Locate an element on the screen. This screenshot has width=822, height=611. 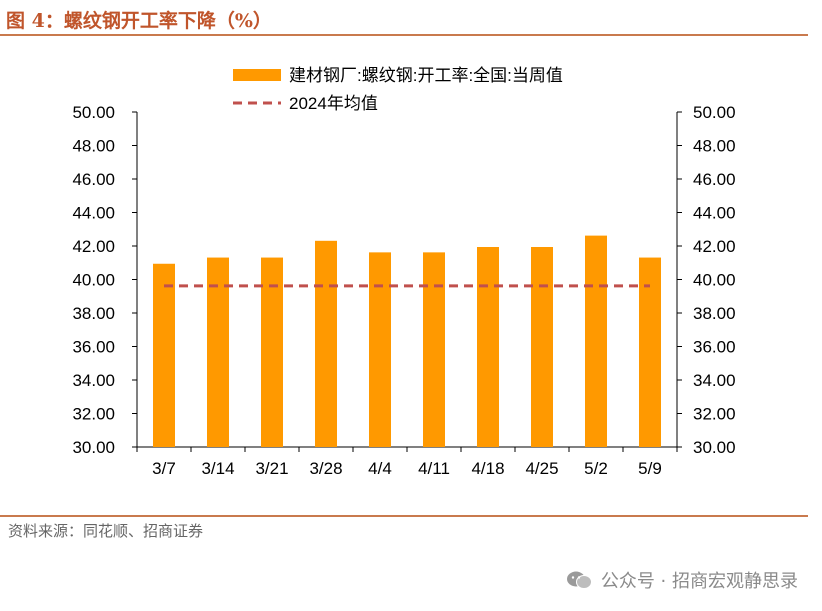
watermark-text: 公众号 · 招商宏观静思录 is located at coordinates (699, 581).